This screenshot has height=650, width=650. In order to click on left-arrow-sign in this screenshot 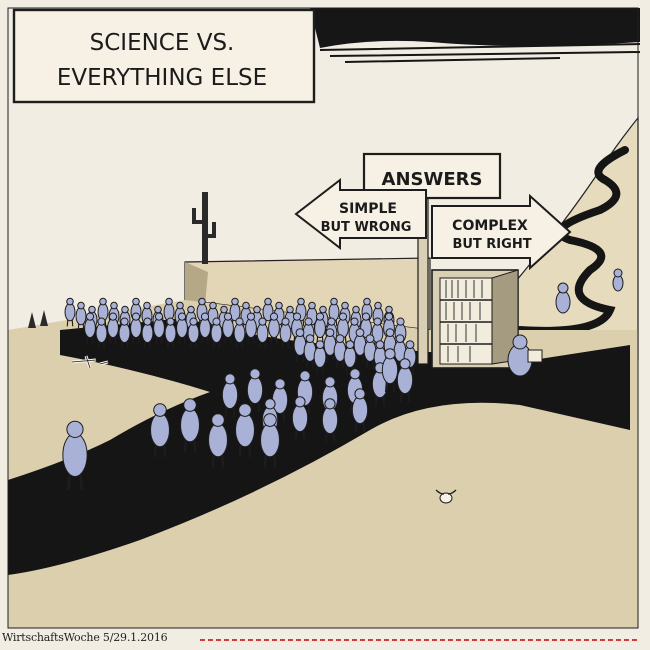, I will do `click(360, 214)`.